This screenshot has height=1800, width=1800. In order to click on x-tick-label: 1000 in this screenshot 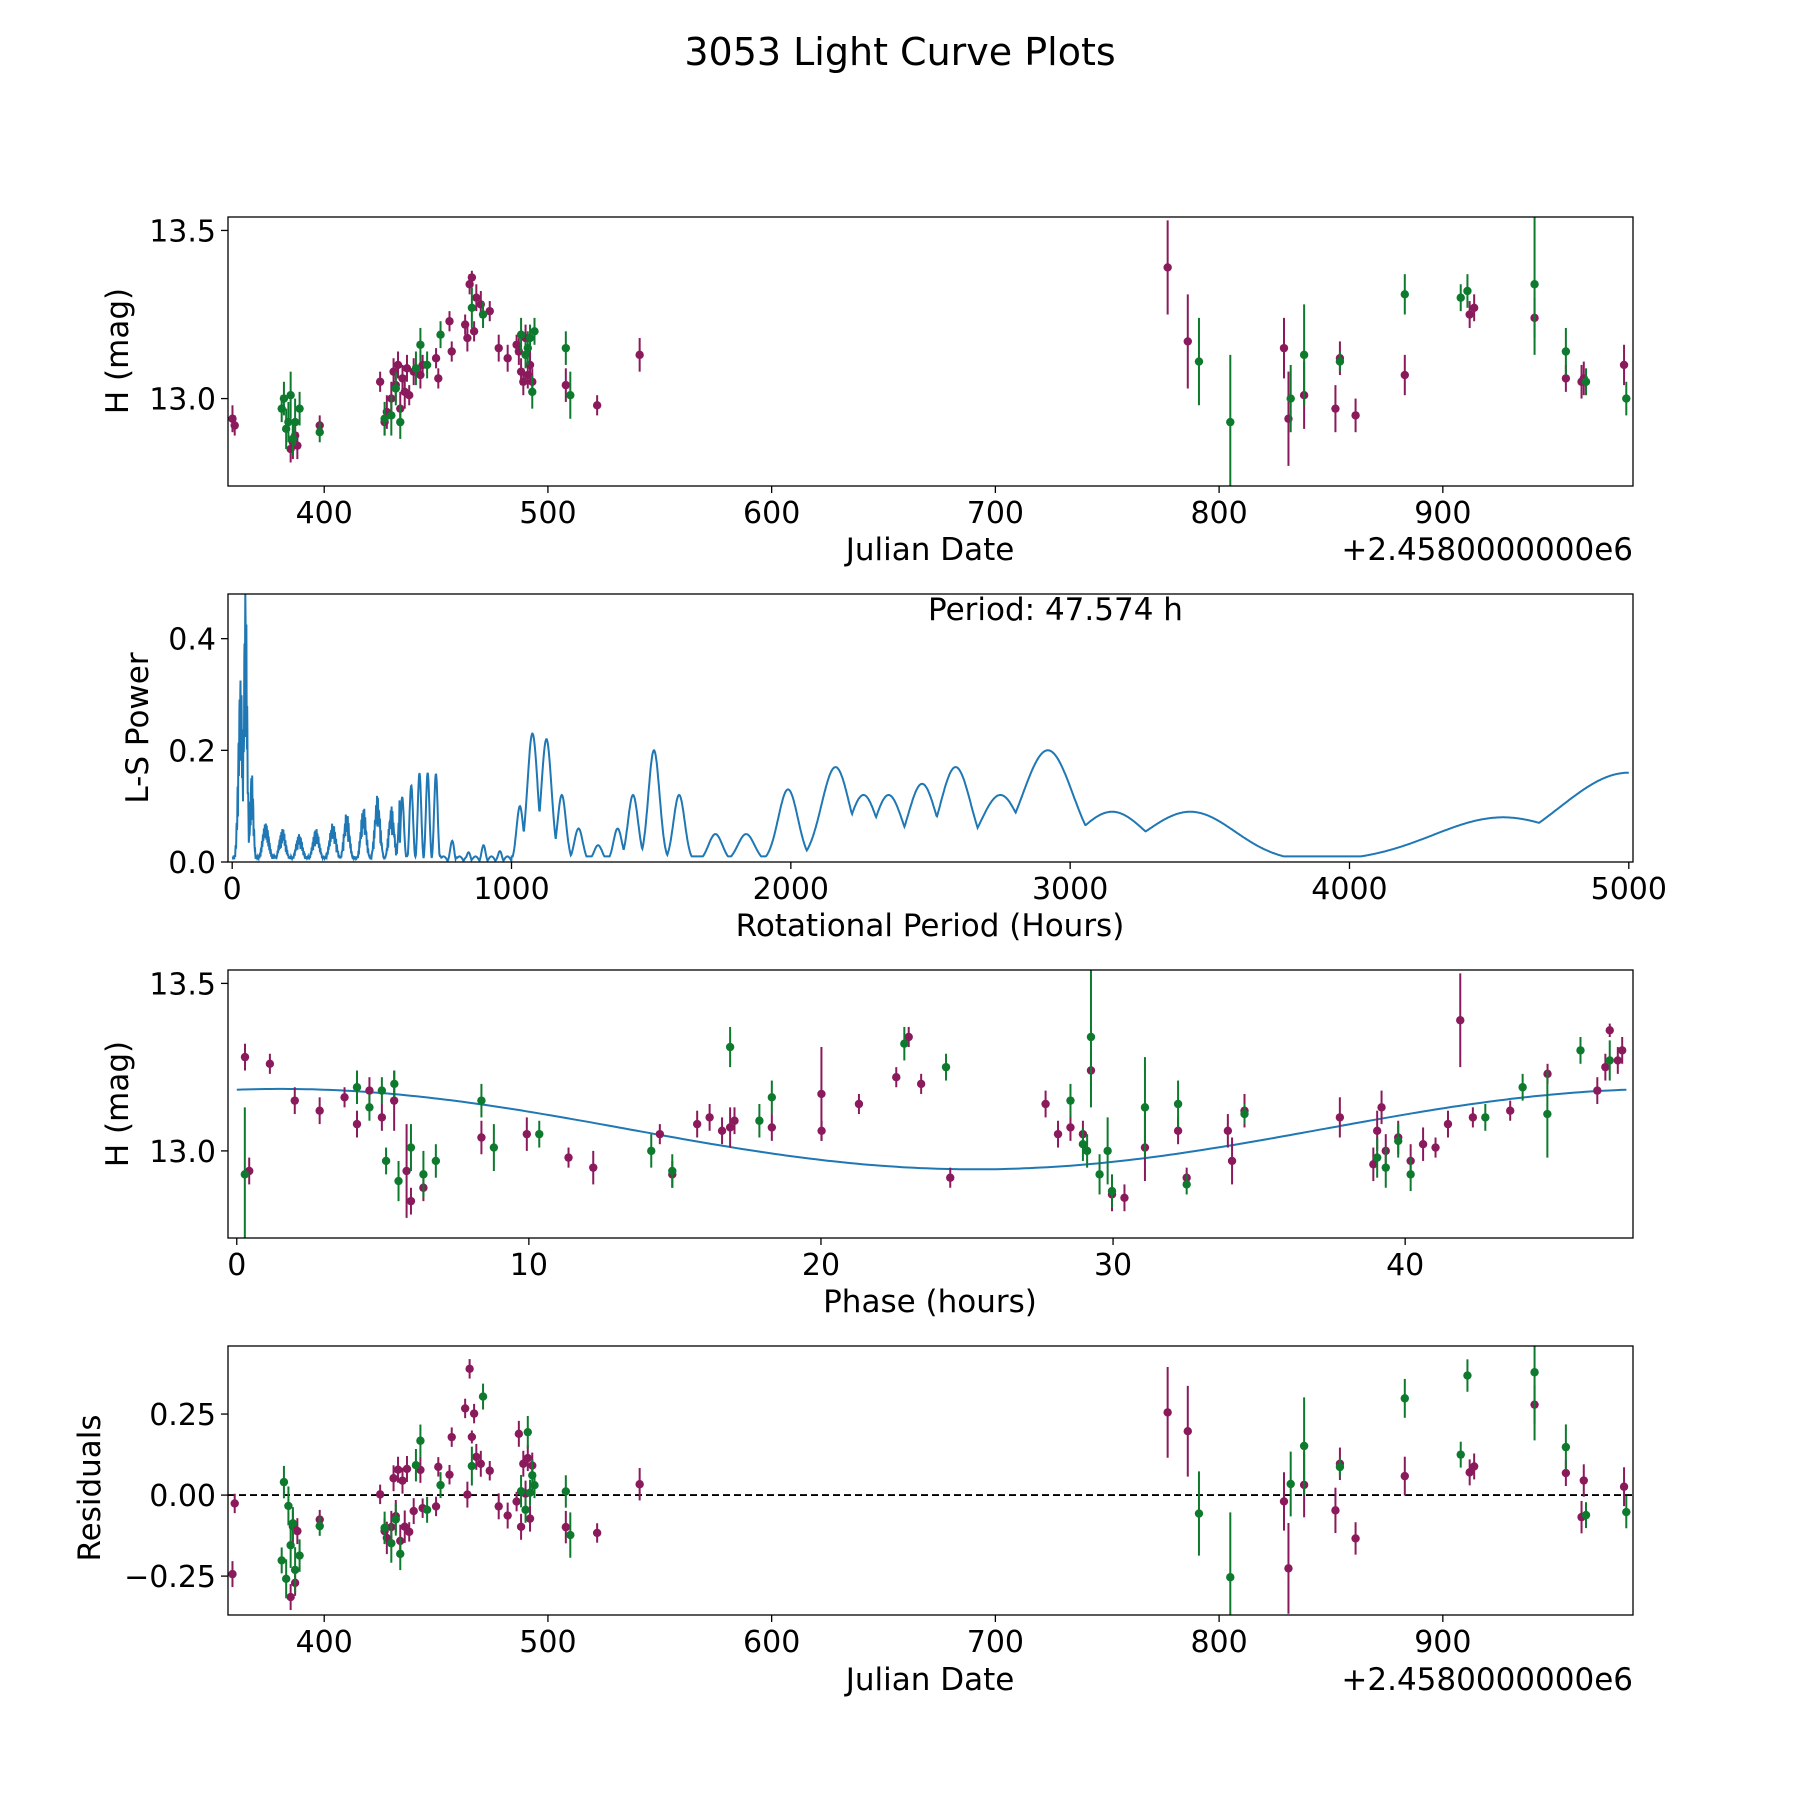, I will do `click(511, 889)`.